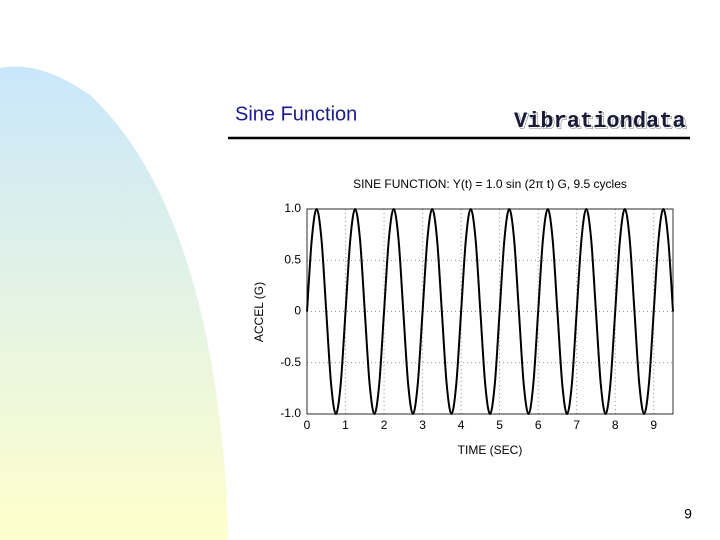 The height and width of the screenshot is (540, 720). Describe the element at coordinates (576, 425) in the screenshot. I see `x-tick-label: 7` at that location.